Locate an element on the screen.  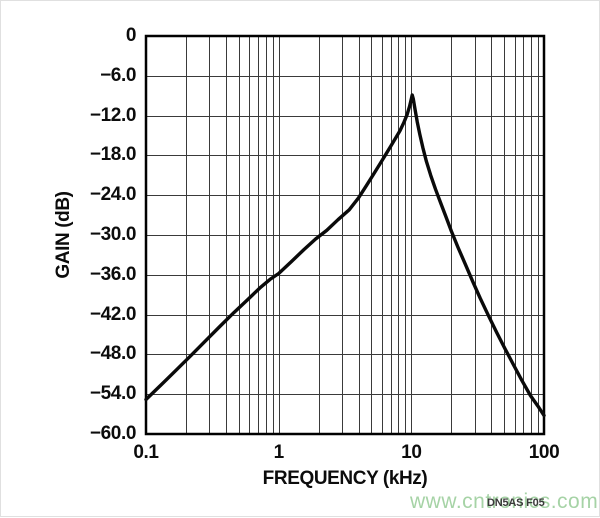
y-tick-label: −42.0 is located at coordinates (112, 314).